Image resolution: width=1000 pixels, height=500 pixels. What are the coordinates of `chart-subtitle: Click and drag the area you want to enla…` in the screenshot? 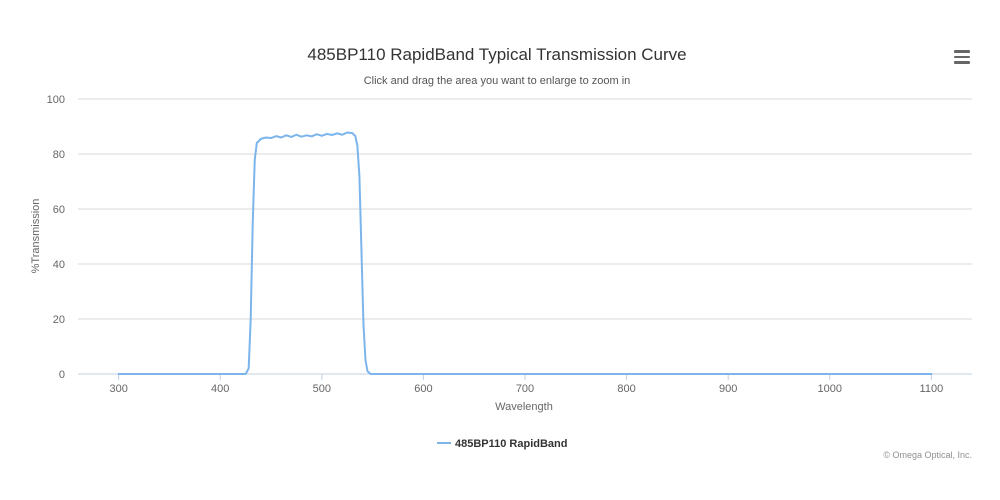 It's located at (497, 81).